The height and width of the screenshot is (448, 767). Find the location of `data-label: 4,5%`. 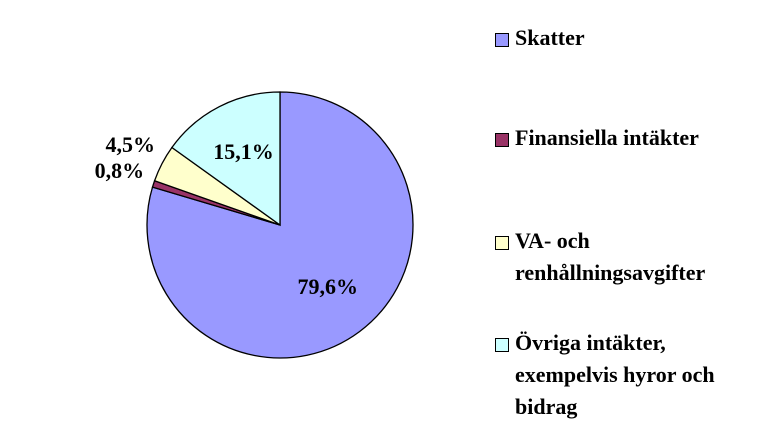

data-label: 4,5% is located at coordinates (130, 144).